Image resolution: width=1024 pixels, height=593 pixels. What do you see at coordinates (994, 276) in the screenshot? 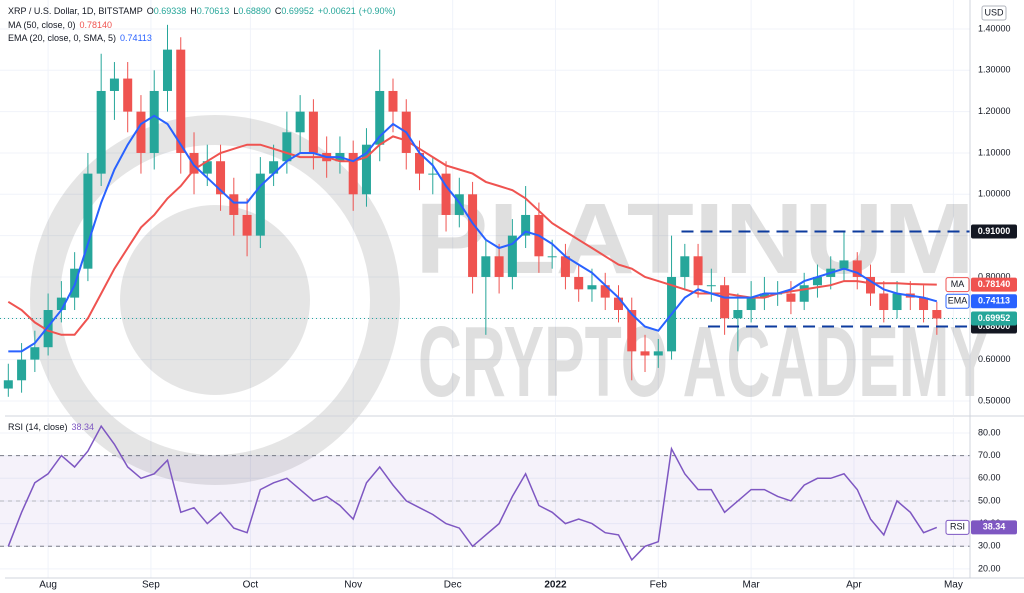
I see `y-tick-label: 0.80000` at bounding box center [994, 276].